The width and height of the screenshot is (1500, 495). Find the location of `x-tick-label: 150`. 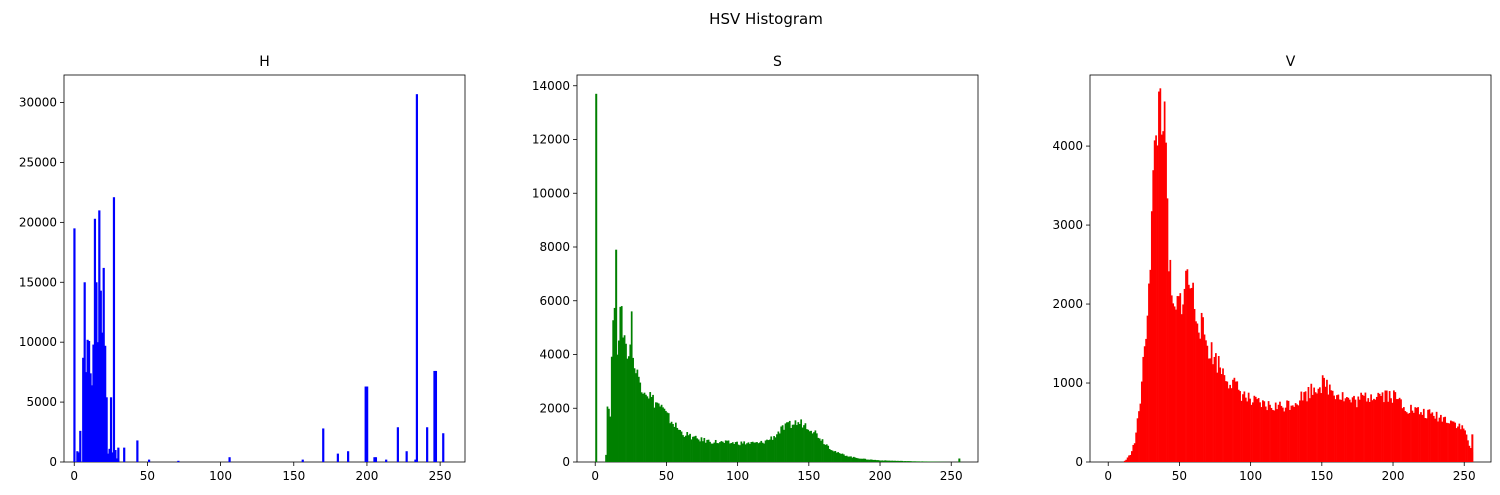

x-tick-label: 150 is located at coordinates (808, 476).